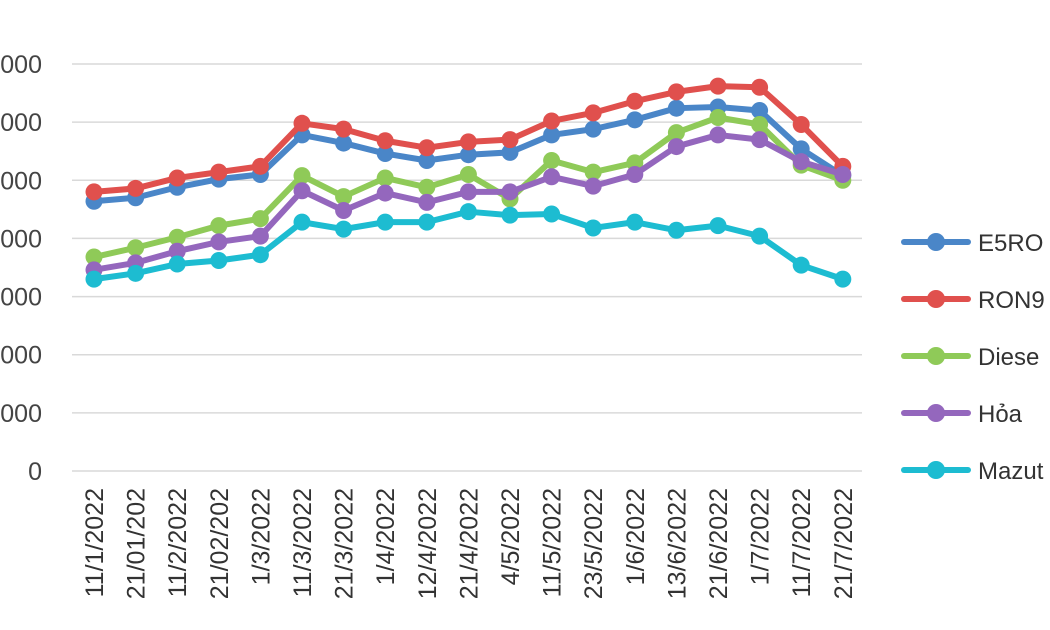 The width and height of the screenshot is (1050, 630). Describe the element at coordinates (1011, 300) in the screenshot. I see `legend-label: RON9` at that location.